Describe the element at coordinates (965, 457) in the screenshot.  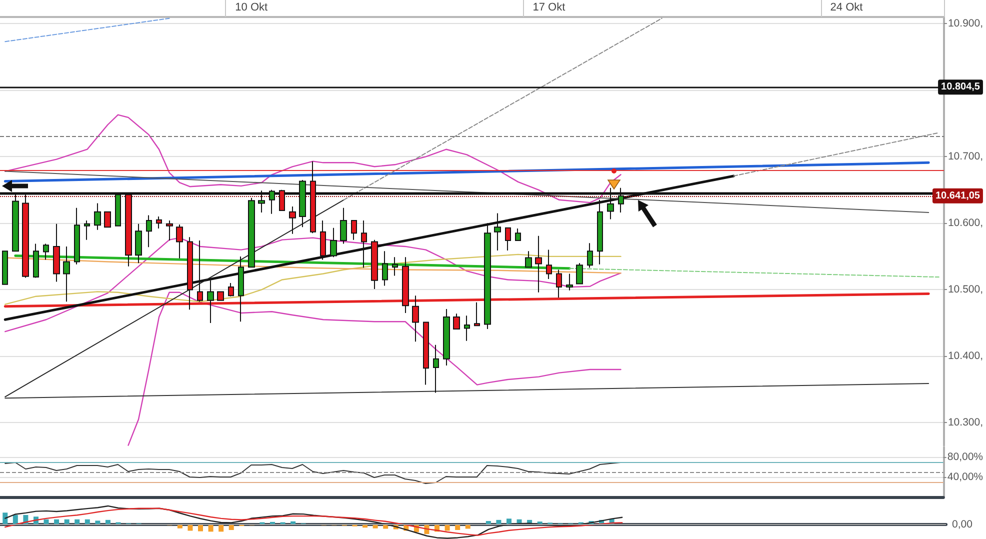
I see `y-tick-label: 80,00%` at that location.